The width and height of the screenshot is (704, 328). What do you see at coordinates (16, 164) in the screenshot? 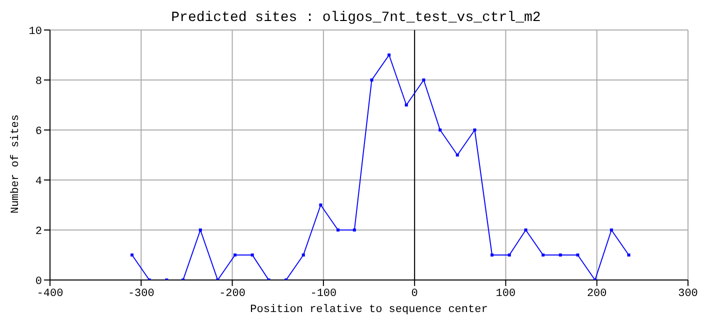
I see `y-axis-title: Number of sites` at bounding box center [16, 164].